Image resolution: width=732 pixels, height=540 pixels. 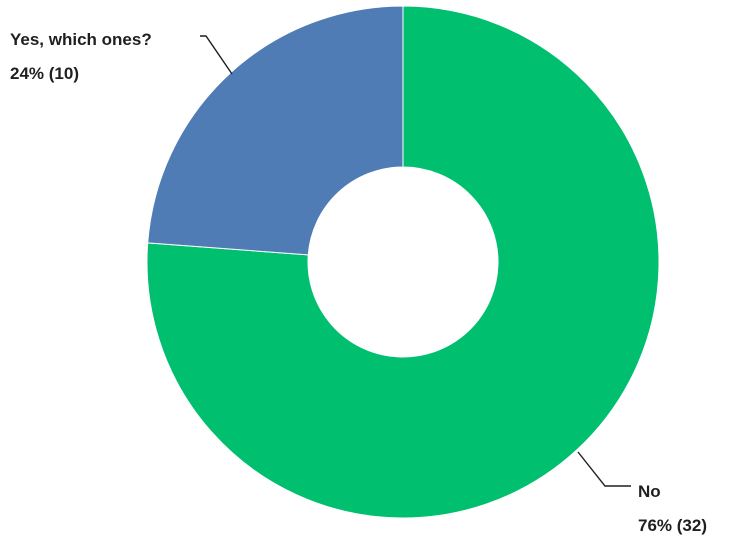 What do you see at coordinates (649, 491) in the screenshot?
I see `slice-label-no-name: No` at bounding box center [649, 491].